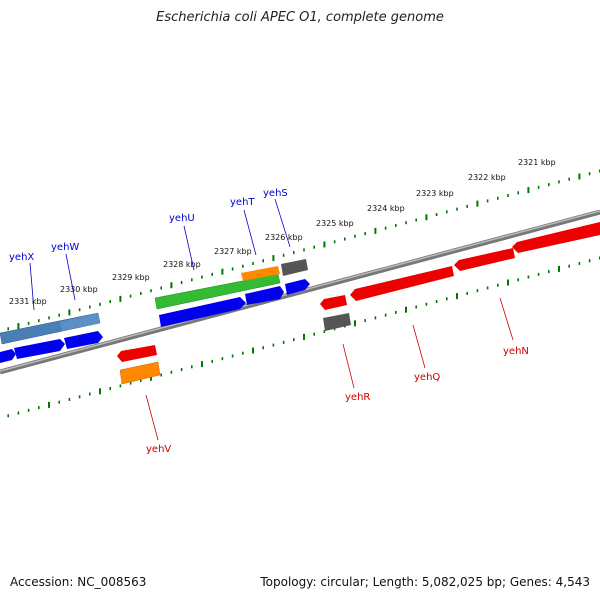 The height and width of the screenshot is (600, 600). Describe the element at coordinates (182, 264) in the screenshot. I see `kbp-label: 2328 kbp` at that location.